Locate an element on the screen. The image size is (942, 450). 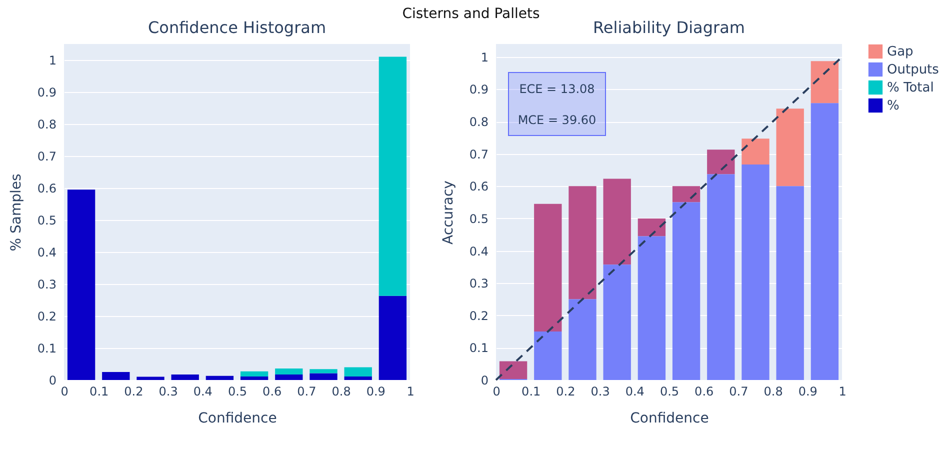
legend-label: Outputs is located at coordinates (913, 70).